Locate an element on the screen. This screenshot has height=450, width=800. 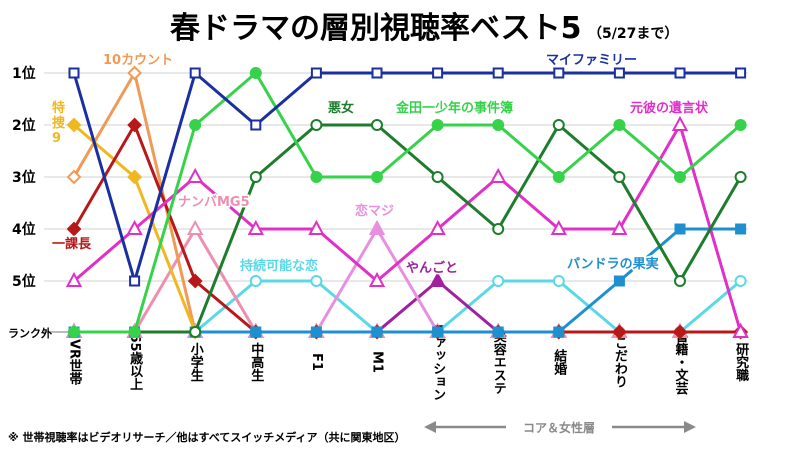
series-label: パンドラの果実 is located at coordinates (613, 264).